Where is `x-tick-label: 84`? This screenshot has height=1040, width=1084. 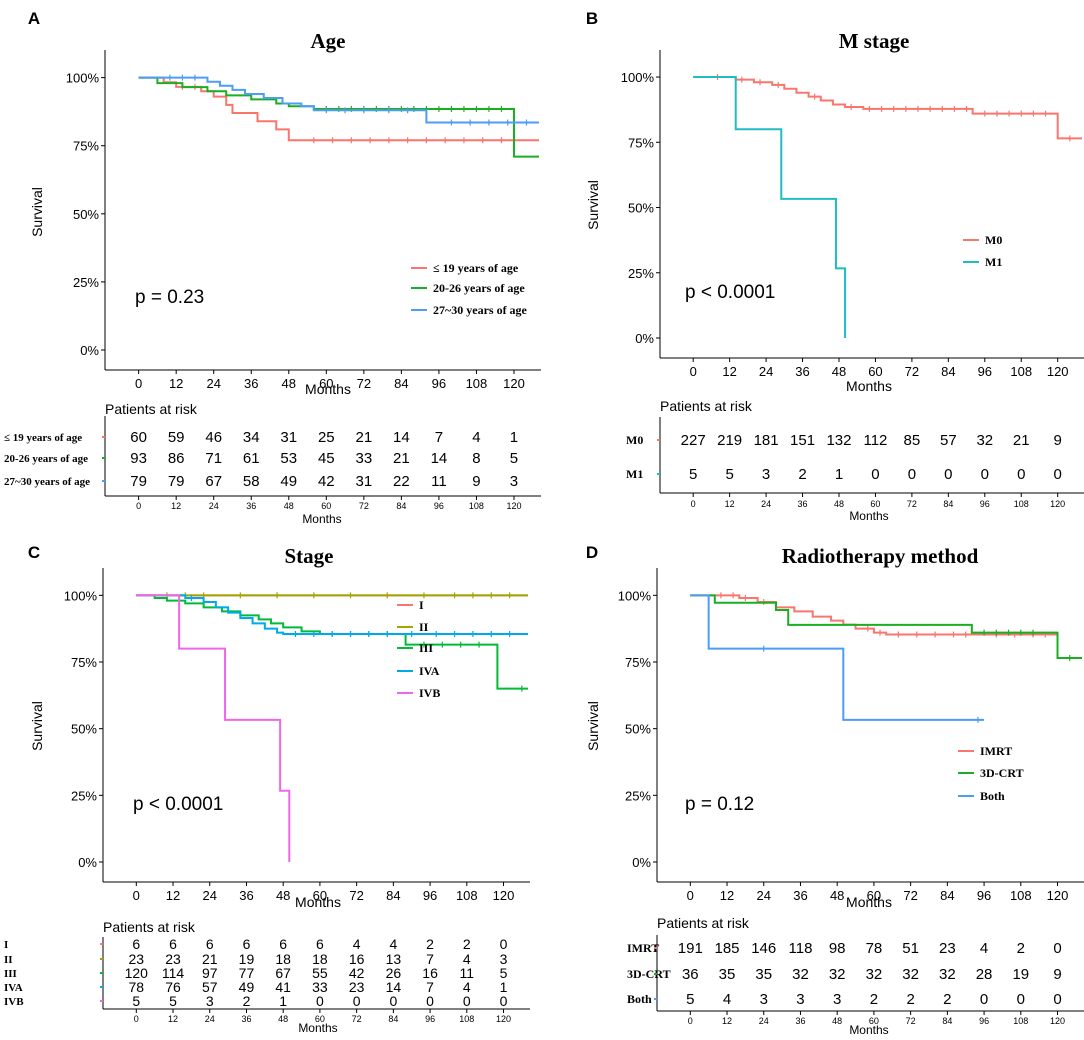
x-tick-label: 84 is located at coordinates (947, 895).